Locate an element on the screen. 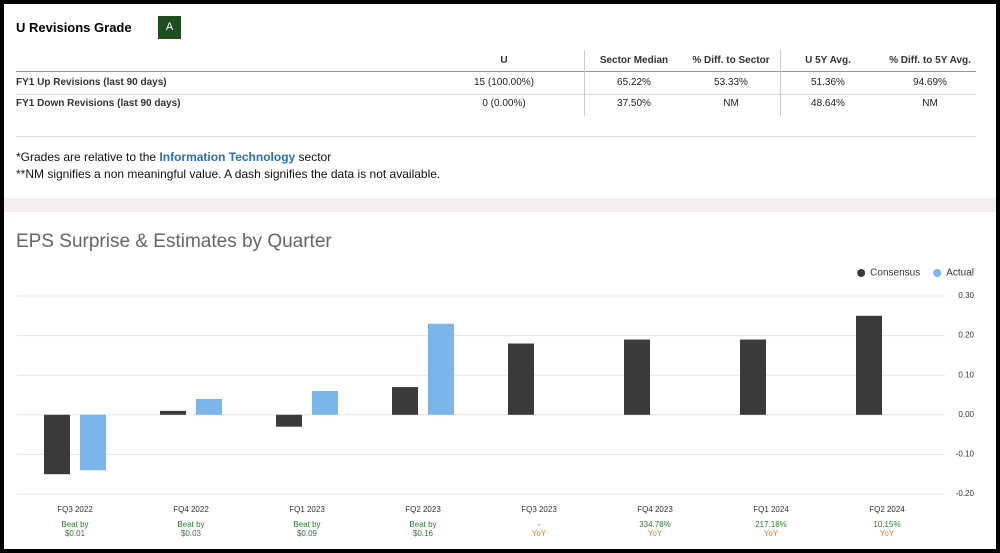 This screenshot has width=1000, height=553. cell: 15 (100.00%) is located at coordinates (504, 82).